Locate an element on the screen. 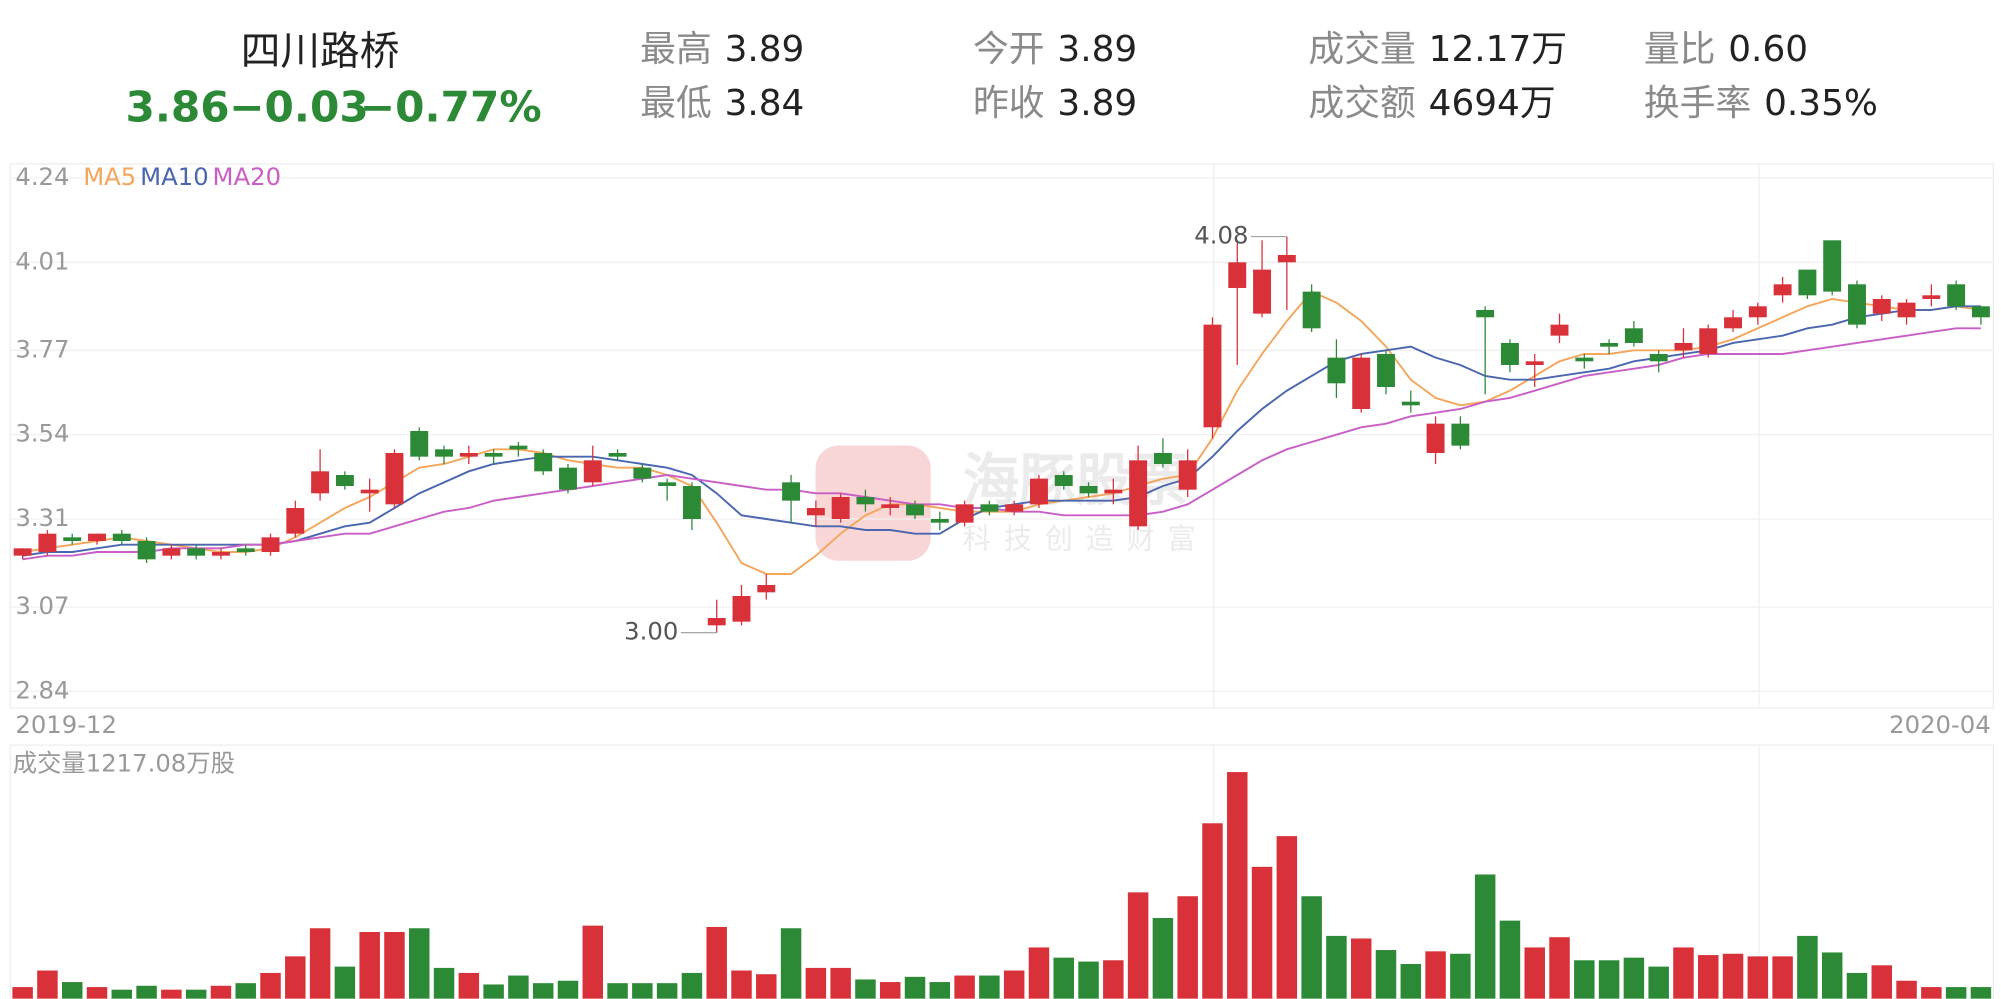 The height and width of the screenshot is (999, 2001). annotation: 3.00 is located at coordinates (651, 631).